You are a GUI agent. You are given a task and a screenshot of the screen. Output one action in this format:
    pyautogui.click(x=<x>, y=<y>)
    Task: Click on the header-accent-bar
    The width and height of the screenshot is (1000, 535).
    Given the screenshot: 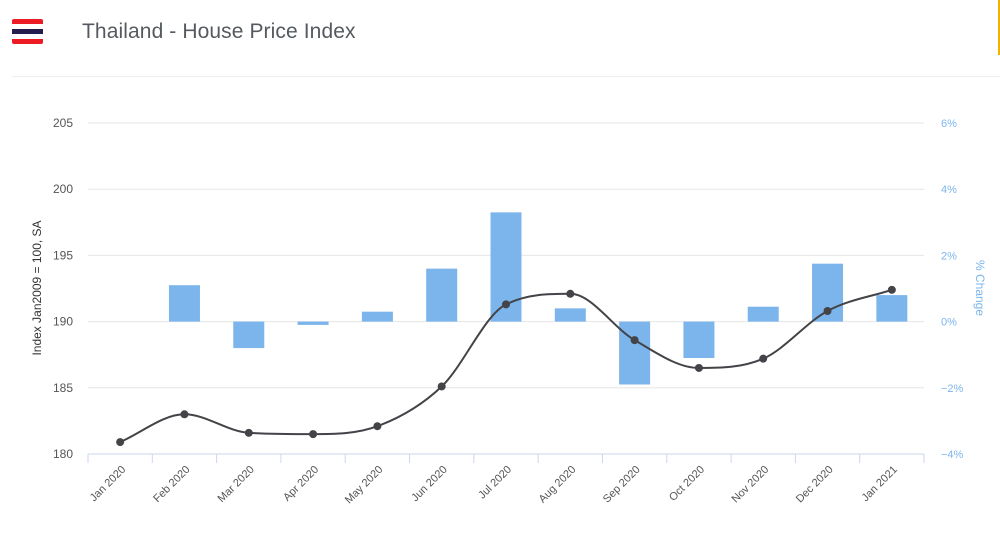 What is the action you would take?
    pyautogui.click(x=999, y=27)
    